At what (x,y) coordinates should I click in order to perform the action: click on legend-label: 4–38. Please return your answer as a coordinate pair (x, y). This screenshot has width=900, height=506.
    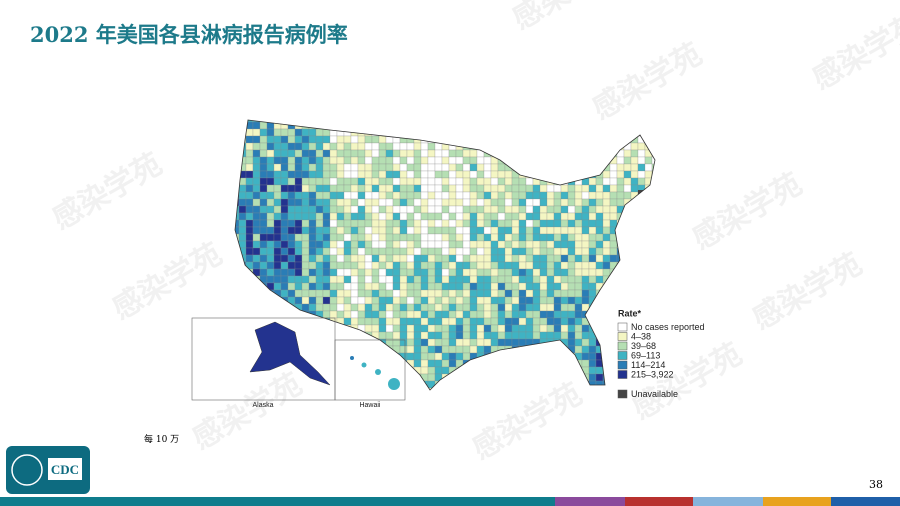
    Looking at the image, I should click on (641, 336).